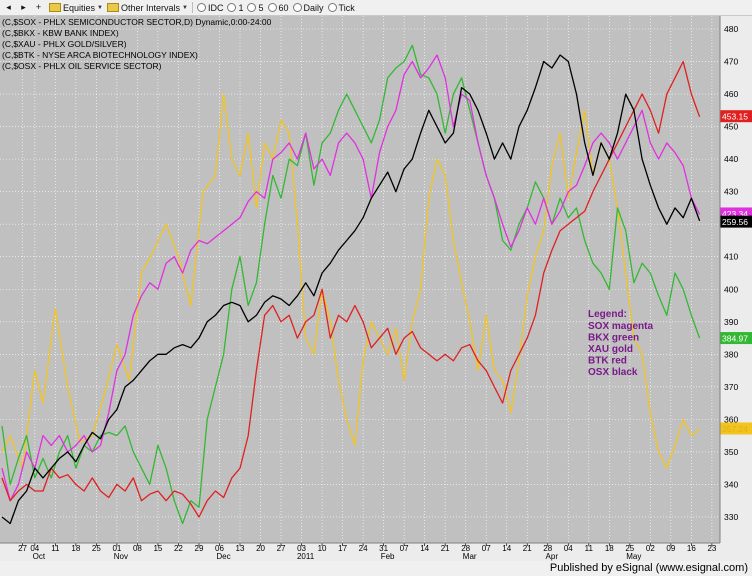  What do you see at coordinates (346, 7) in the screenshot?
I see `toolbar-item-label: Tick` at bounding box center [346, 7].